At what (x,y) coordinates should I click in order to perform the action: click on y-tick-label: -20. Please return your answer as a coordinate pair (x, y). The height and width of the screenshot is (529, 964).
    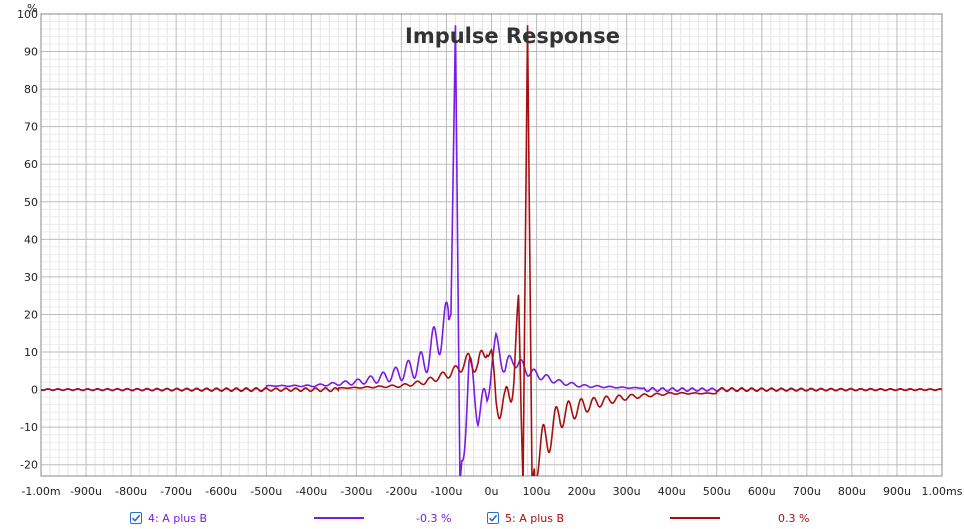
    Looking at the image, I should click on (29, 465).